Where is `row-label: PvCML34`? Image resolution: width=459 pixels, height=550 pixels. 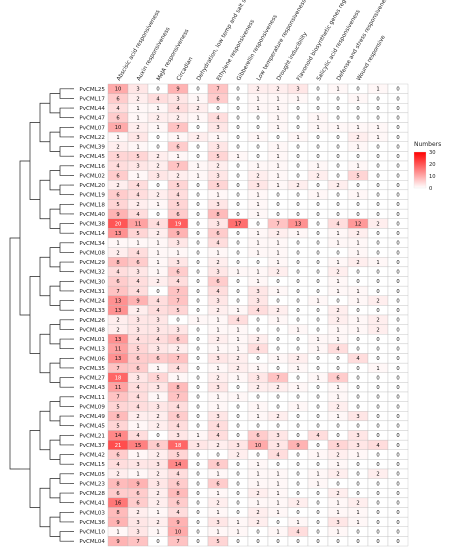
row-label: PvCML34 is located at coordinates (92, 244).